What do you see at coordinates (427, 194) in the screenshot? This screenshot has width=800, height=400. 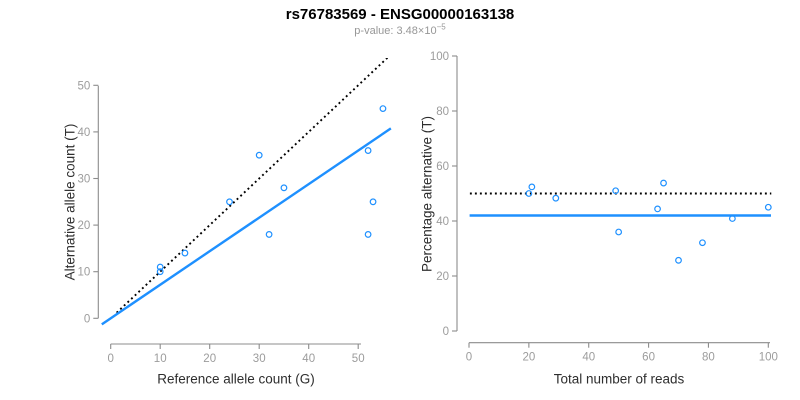 I see `right-y-axis-title: Percentage alternative (T)` at bounding box center [427, 194].